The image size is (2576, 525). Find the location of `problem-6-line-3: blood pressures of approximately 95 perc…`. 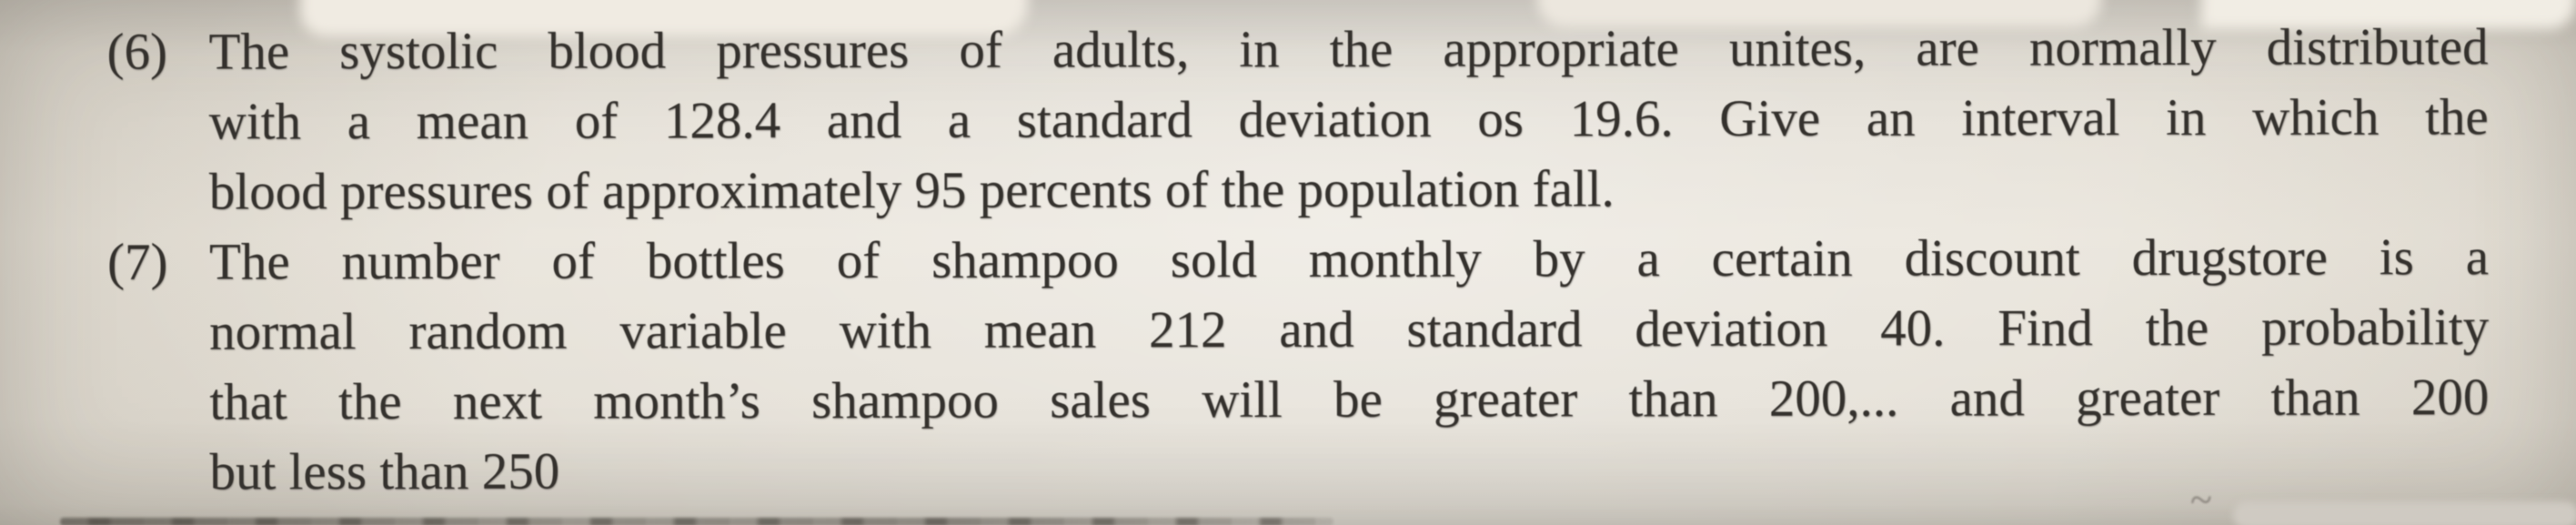

problem-6-line-3: blood pressures of approximately 95 perc… is located at coordinates (911, 190).